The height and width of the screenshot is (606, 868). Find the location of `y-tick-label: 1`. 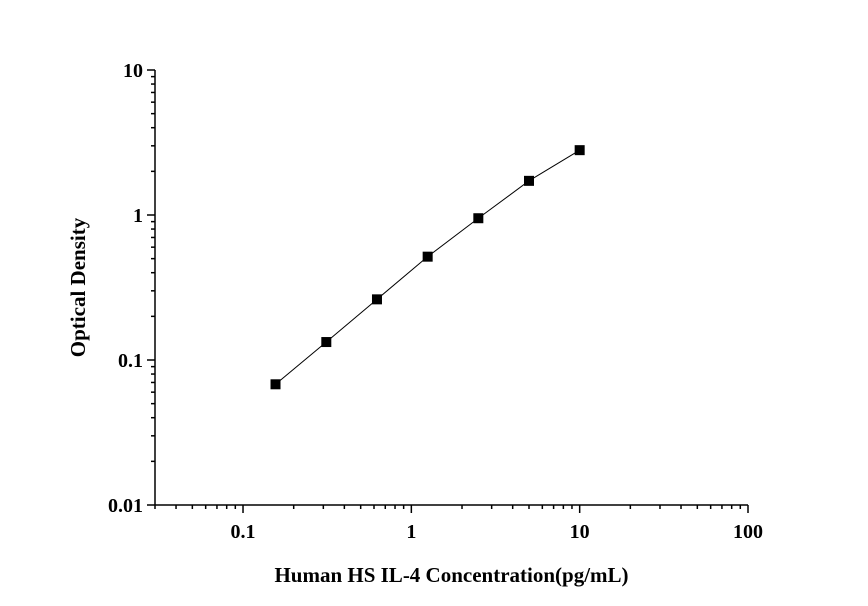

y-tick-label: 1 is located at coordinates (138, 216).